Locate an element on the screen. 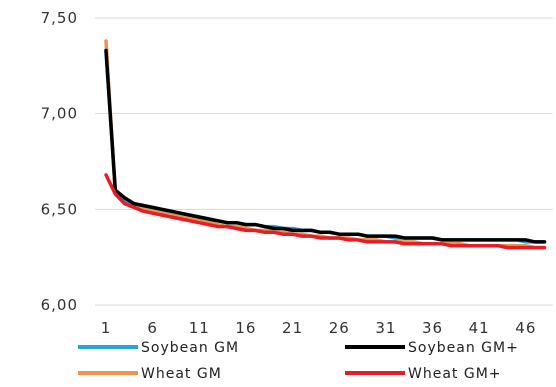  y-tick-label: 6,00 is located at coordinates (59, 305).